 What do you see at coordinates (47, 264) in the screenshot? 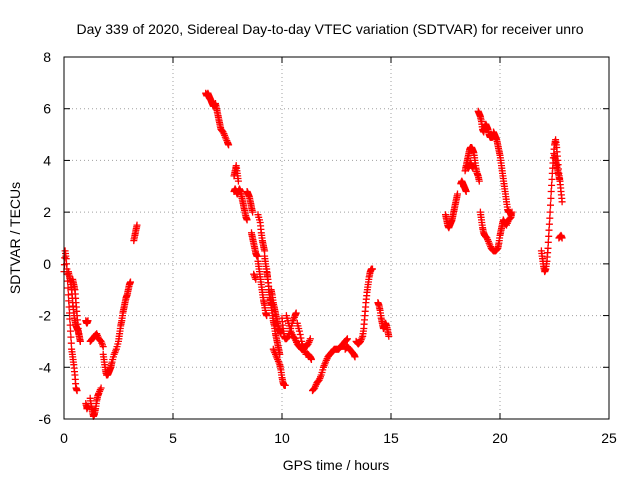
I see `y-tick-label: 0` at bounding box center [47, 264].